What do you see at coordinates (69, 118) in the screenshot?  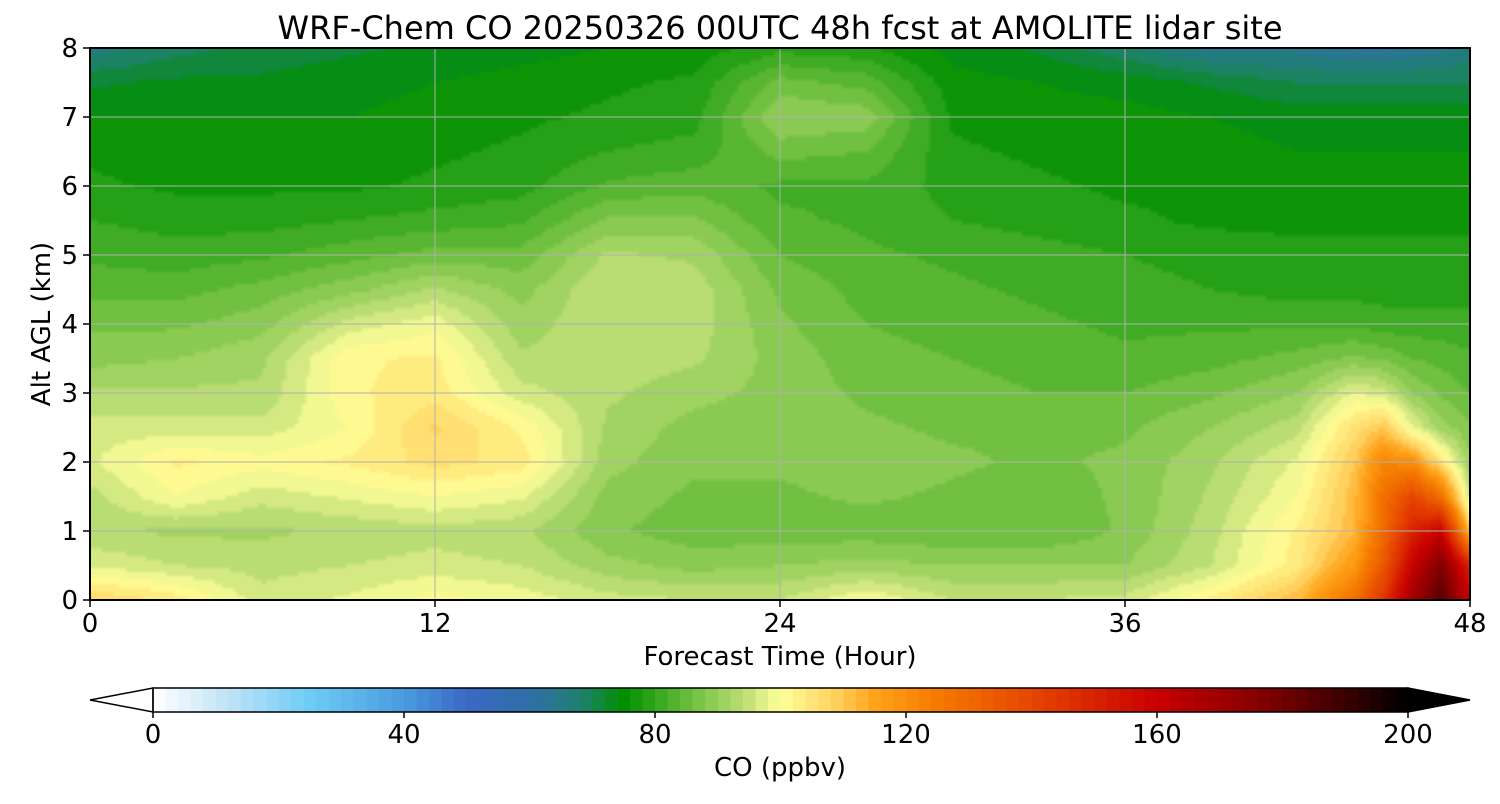 I see `y-tick-label: 7` at bounding box center [69, 118].